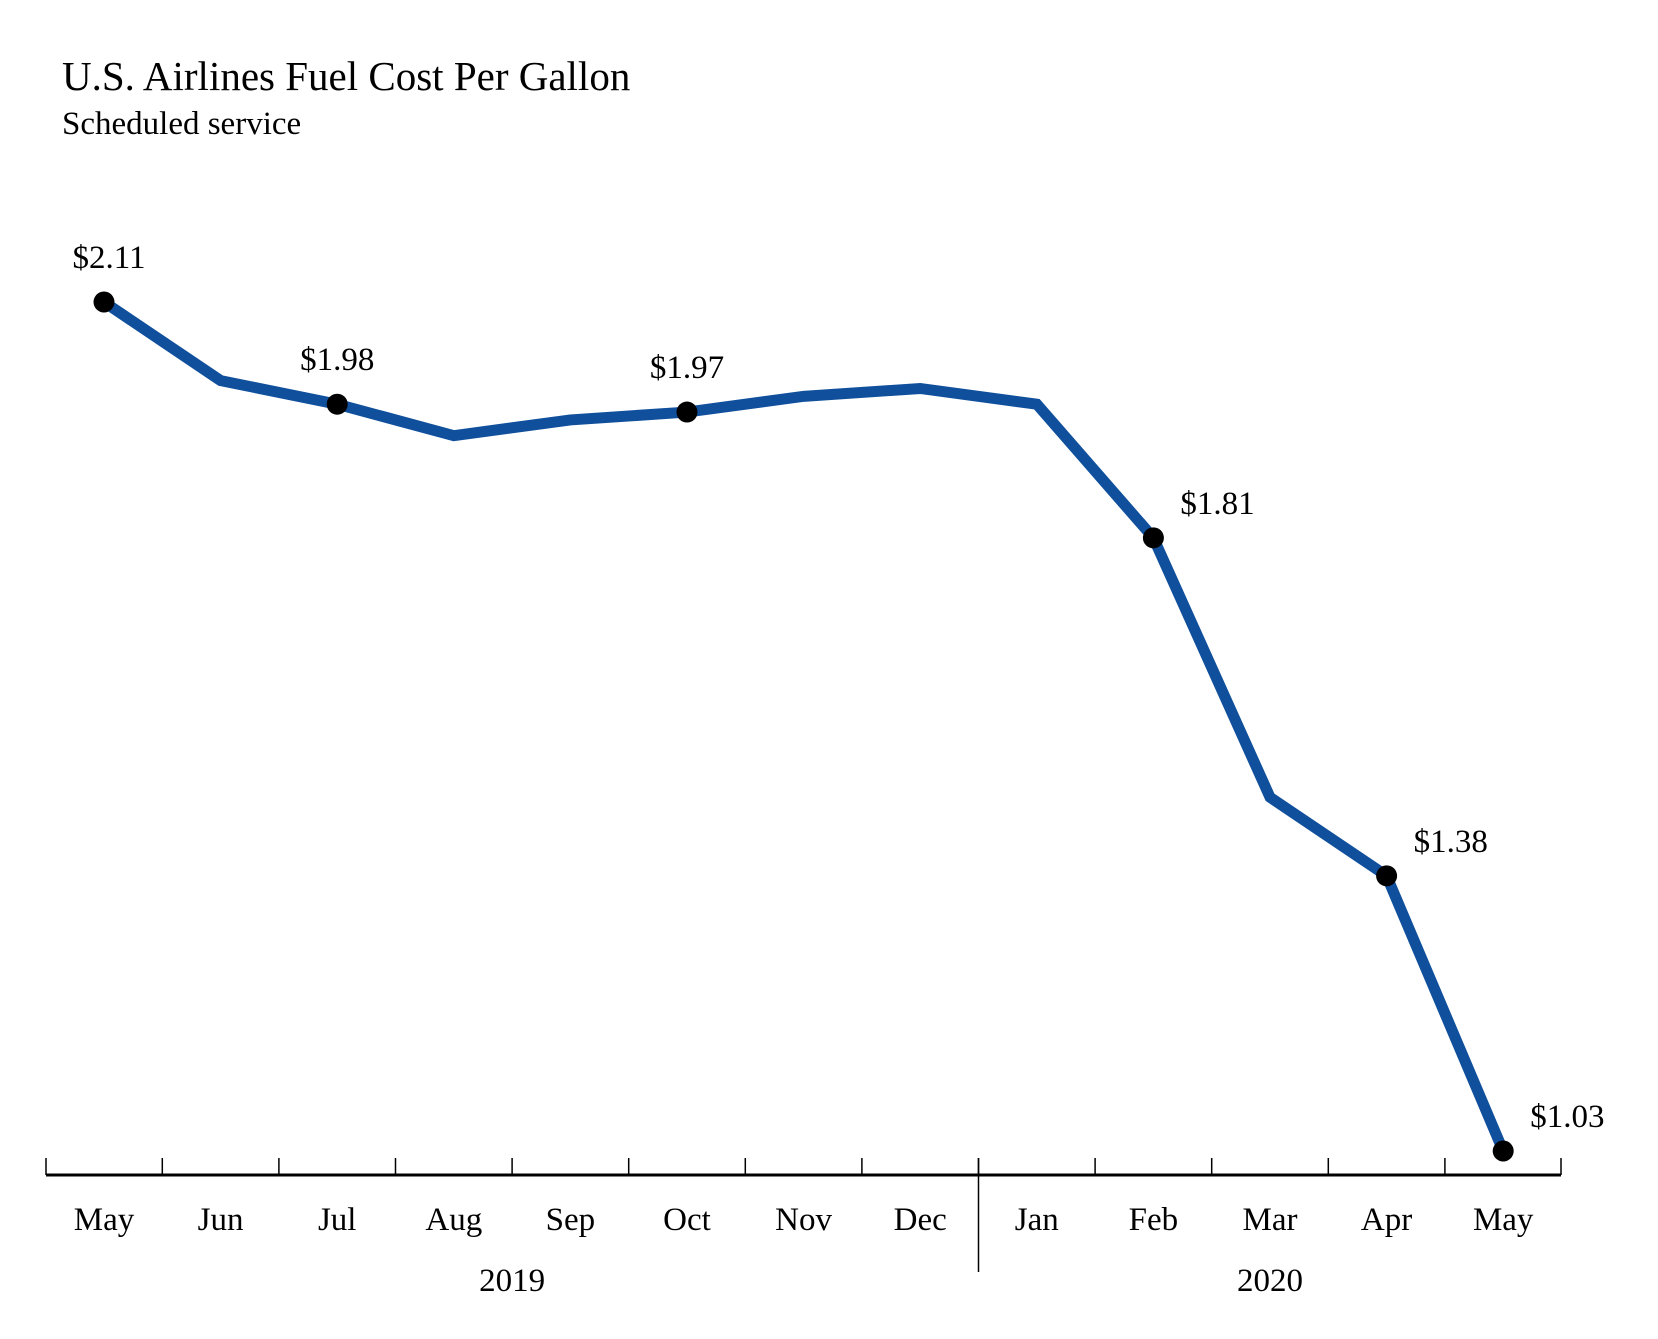 Image resolution: width=1658 pixels, height=1339 pixels. What do you see at coordinates (1270, 1281) in the screenshot?
I see `year-label: 2020` at bounding box center [1270, 1281].